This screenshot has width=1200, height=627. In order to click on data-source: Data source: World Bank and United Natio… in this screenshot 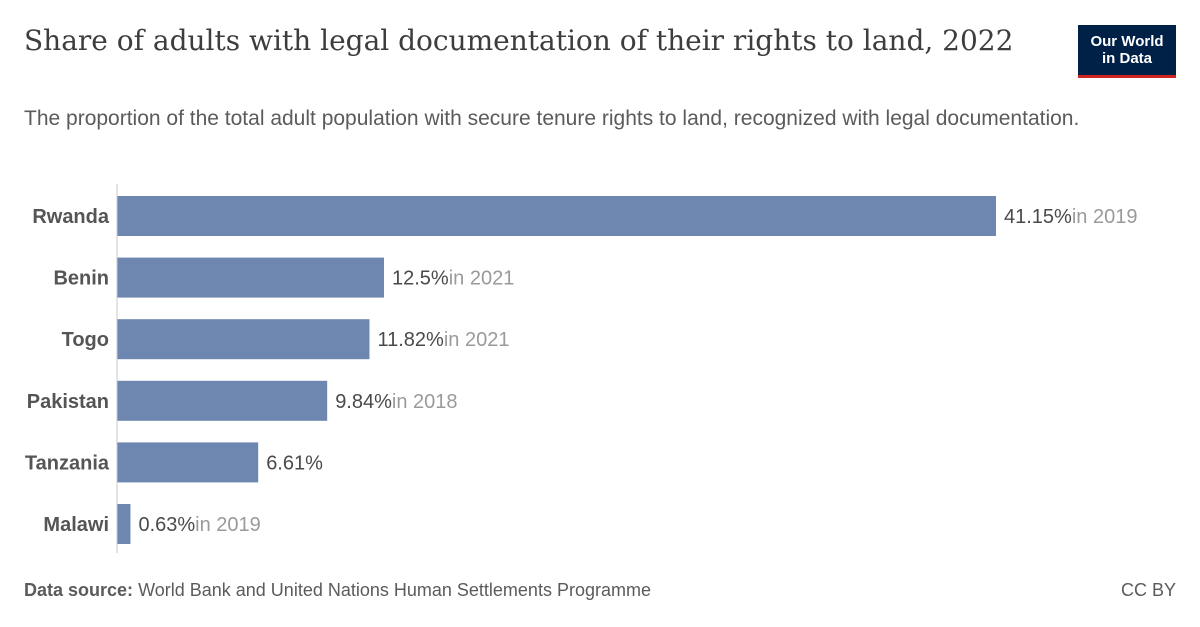, I will do `click(337, 590)`.